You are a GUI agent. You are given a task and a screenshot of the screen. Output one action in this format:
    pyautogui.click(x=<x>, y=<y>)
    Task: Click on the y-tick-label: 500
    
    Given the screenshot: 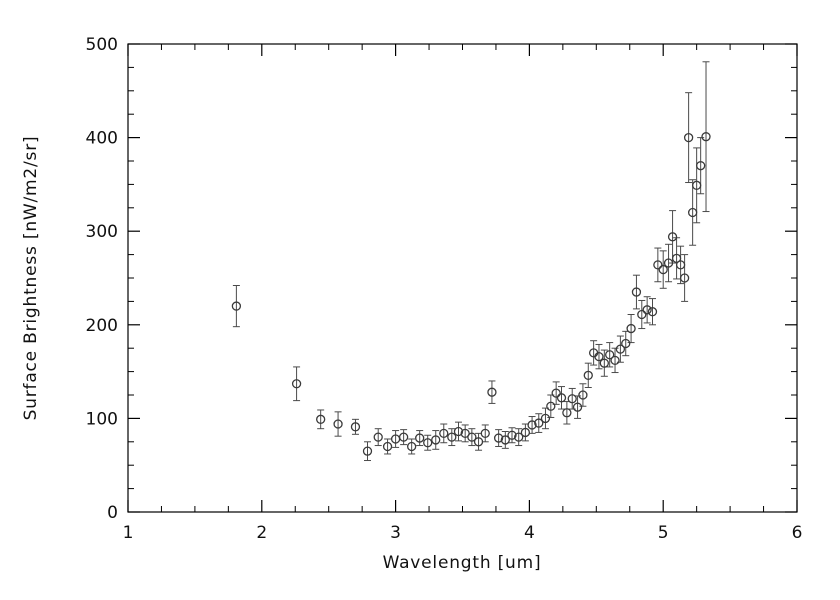 What is the action you would take?
    pyautogui.click(x=102, y=45)
    